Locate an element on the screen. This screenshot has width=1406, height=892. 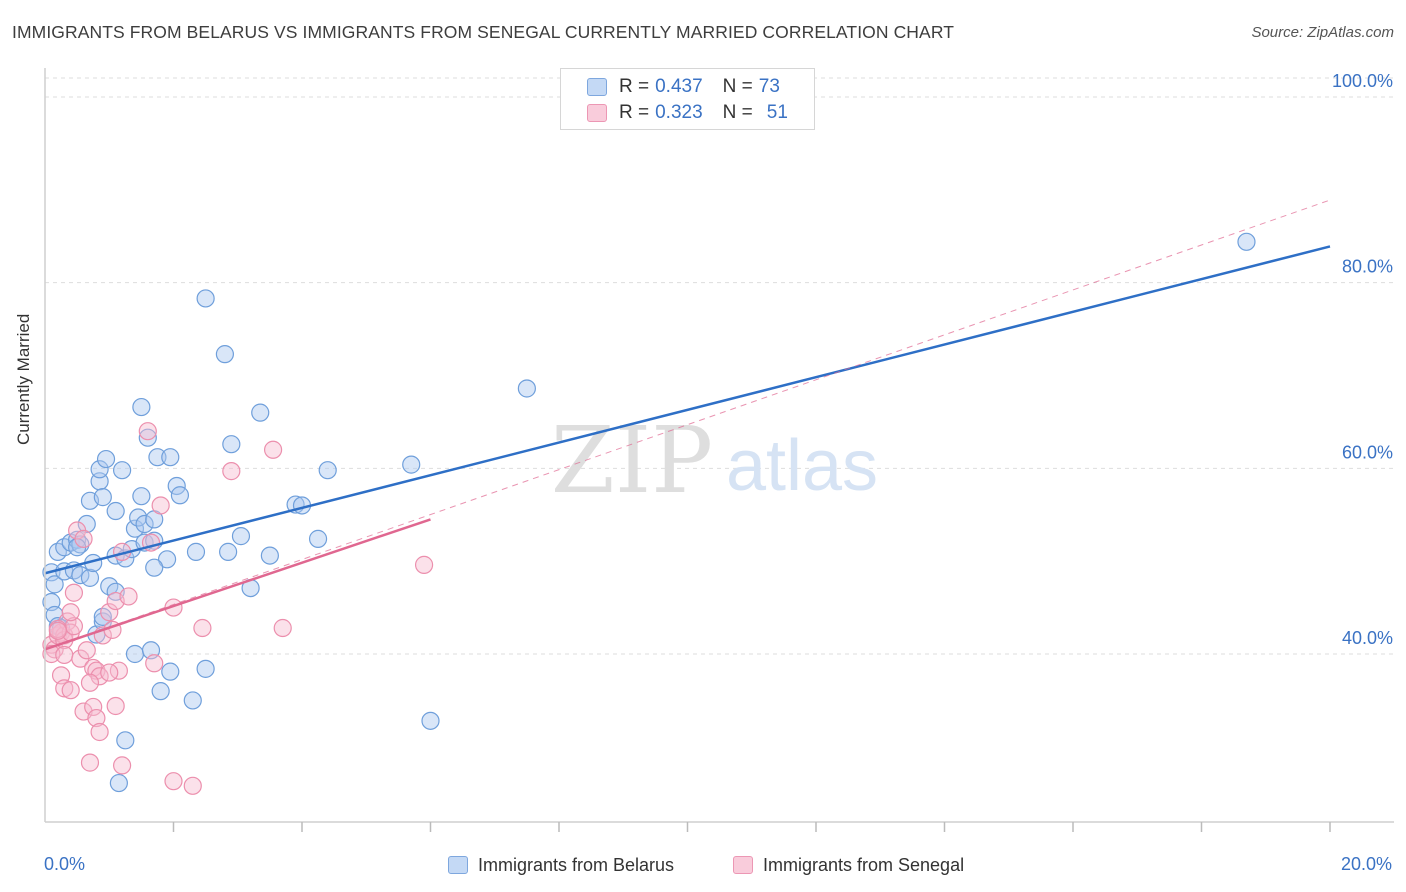
bottom-legend-swatch-senegal is located at coordinates (743, 865).